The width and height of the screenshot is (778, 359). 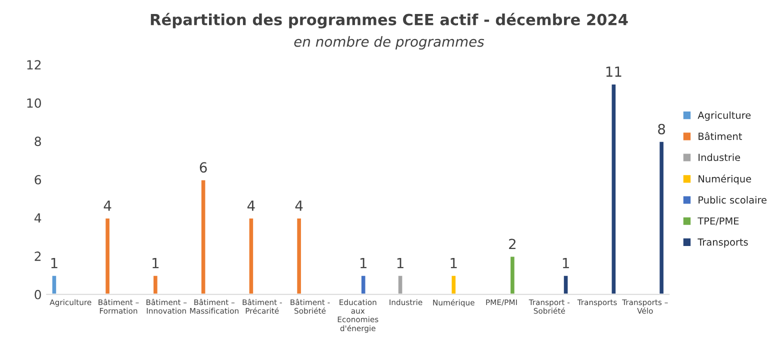 I want to click on y-tick-label: 12, so click(x=34, y=65).